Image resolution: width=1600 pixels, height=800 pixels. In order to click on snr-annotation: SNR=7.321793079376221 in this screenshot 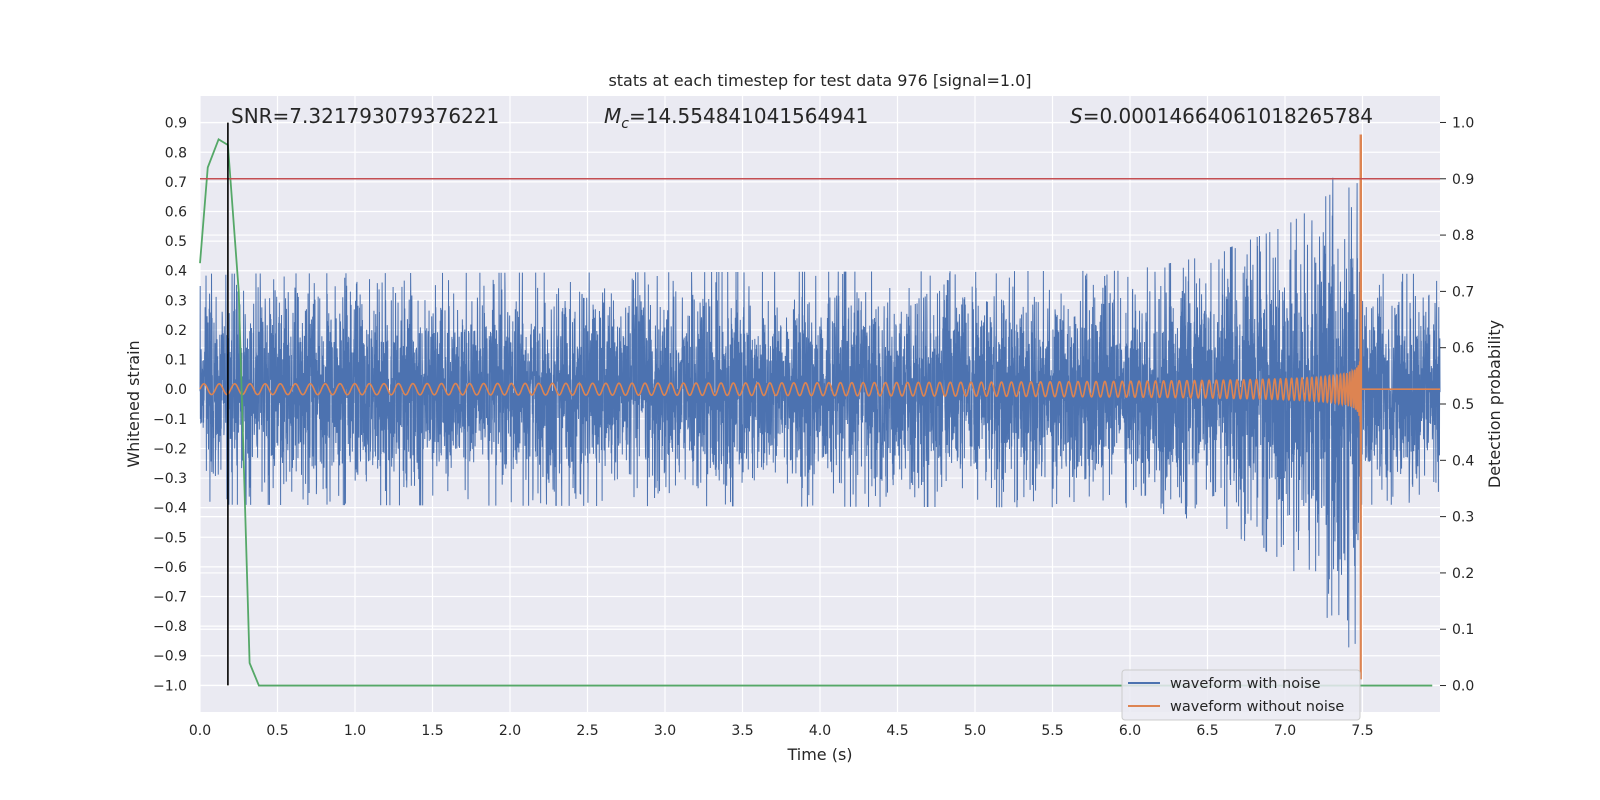, I will do `click(365, 116)`.